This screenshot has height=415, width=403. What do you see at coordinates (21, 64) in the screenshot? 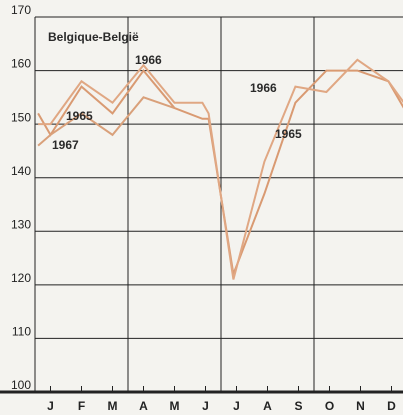
I see `y-tick-label: 160` at bounding box center [21, 64].